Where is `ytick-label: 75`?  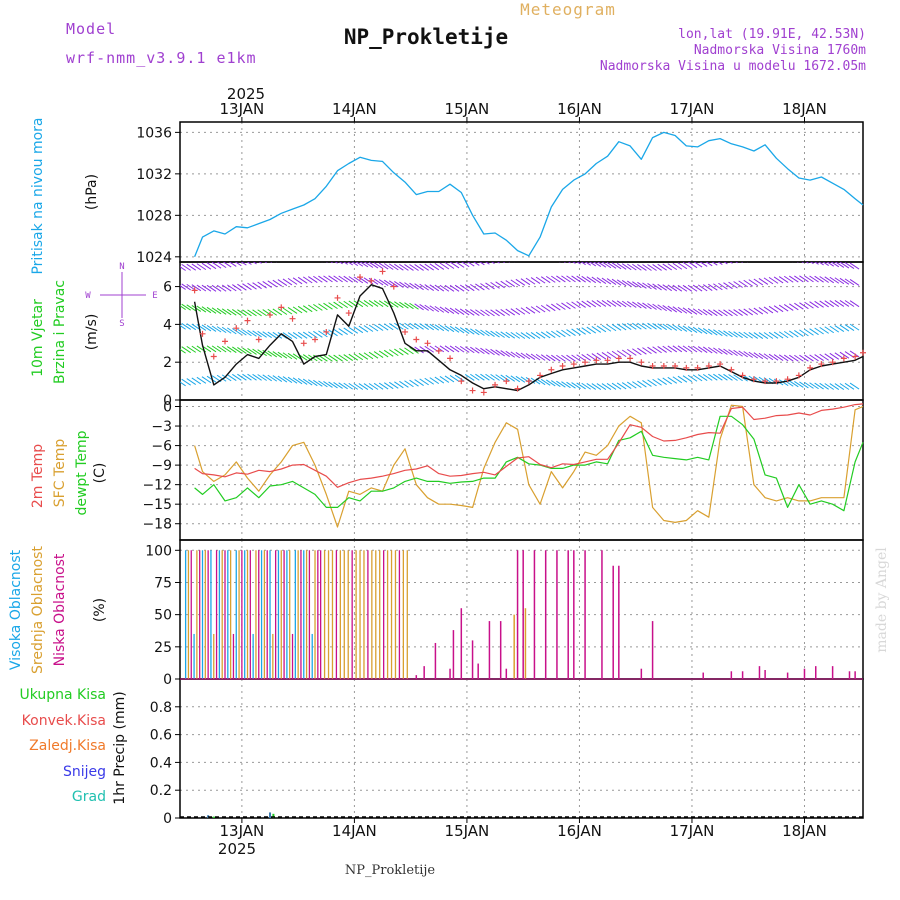 ytick-label: 75 is located at coordinates (163, 583).